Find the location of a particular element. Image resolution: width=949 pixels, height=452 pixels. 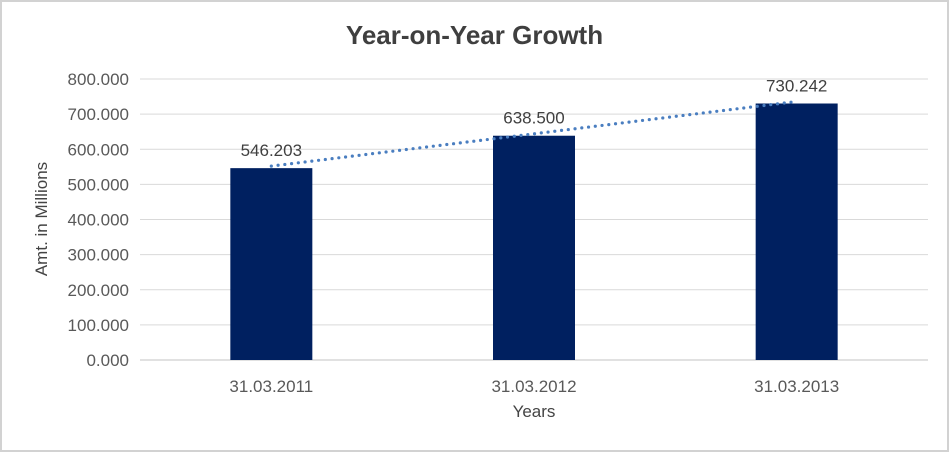

x-tick-label: 31.03.2012 is located at coordinates (533, 386).